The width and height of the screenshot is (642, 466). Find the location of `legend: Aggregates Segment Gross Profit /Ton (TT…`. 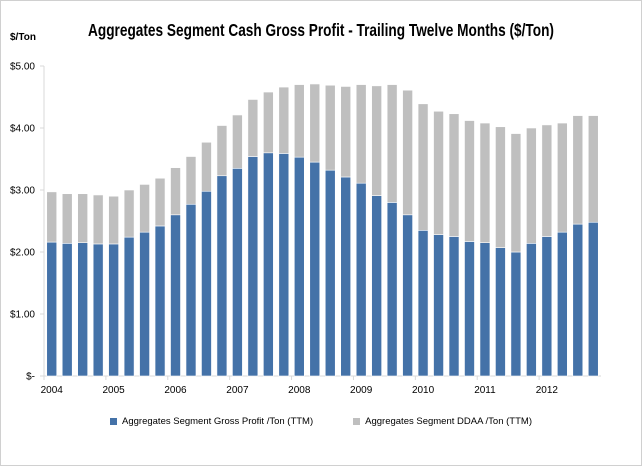

legend: Aggregates Segment Gross Profit /Ton (TT… is located at coordinates (321, 421).